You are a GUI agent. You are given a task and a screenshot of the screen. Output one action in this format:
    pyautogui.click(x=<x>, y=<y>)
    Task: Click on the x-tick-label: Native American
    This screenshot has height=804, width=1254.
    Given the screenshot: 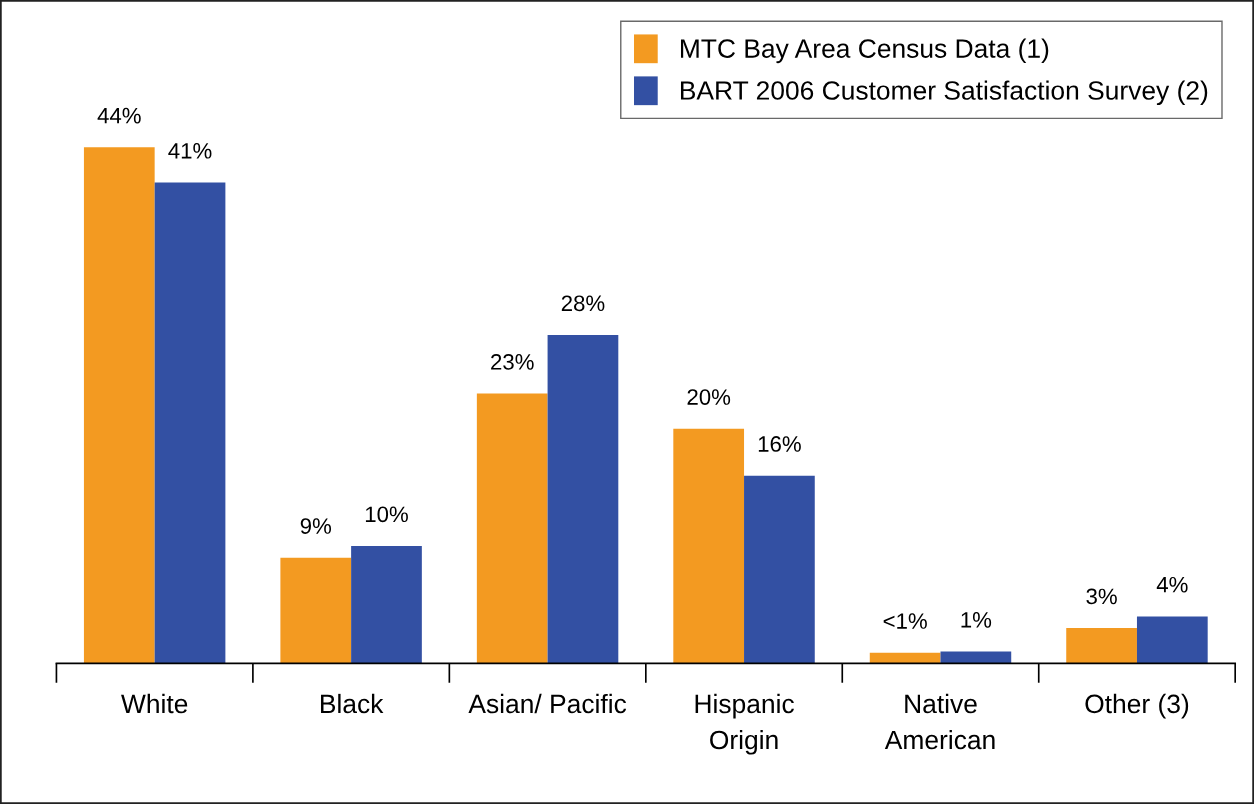 What is the action you would take?
    pyautogui.click(x=939, y=721)
    